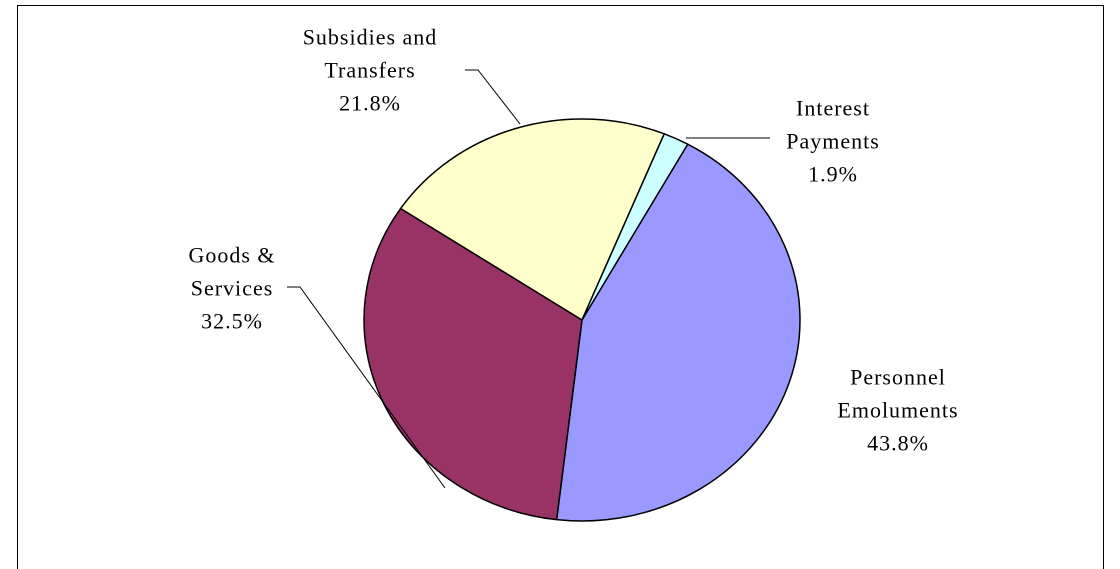 The width and height of the screenshot is (1120, 569). What do you see at coordinates (898, 393) in the screenshot?
I see `category-label: Personnel Emoluments` at bounding box center [898, 393].